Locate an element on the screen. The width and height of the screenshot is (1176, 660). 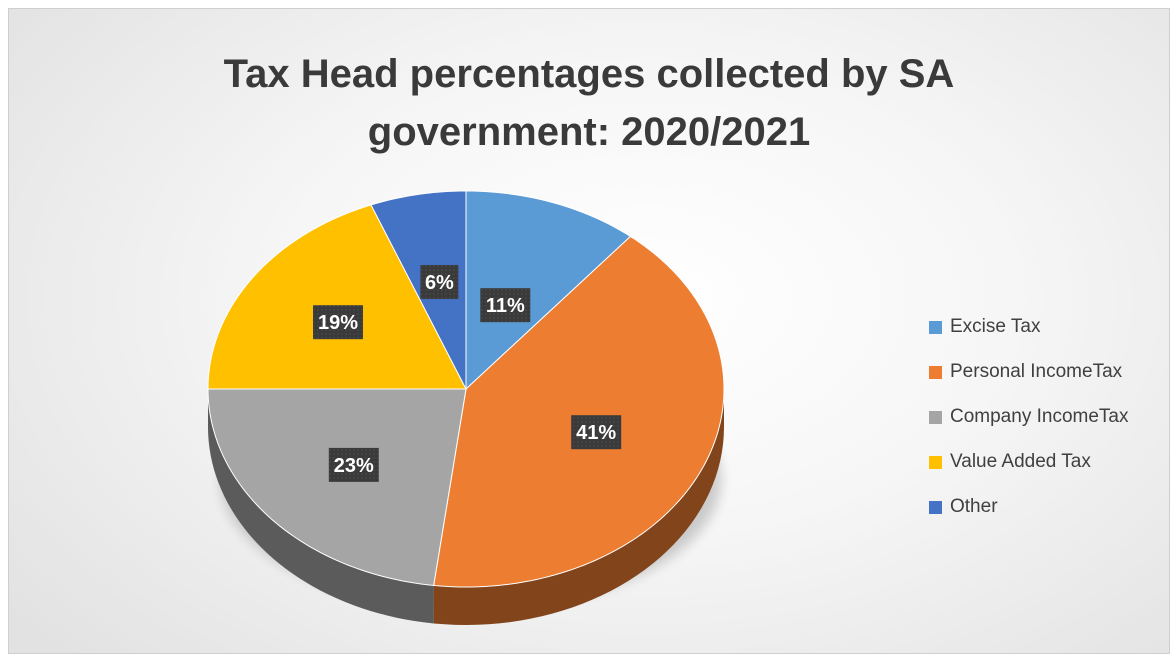
data-label-text: 23% is located at coordinates (354, 466).